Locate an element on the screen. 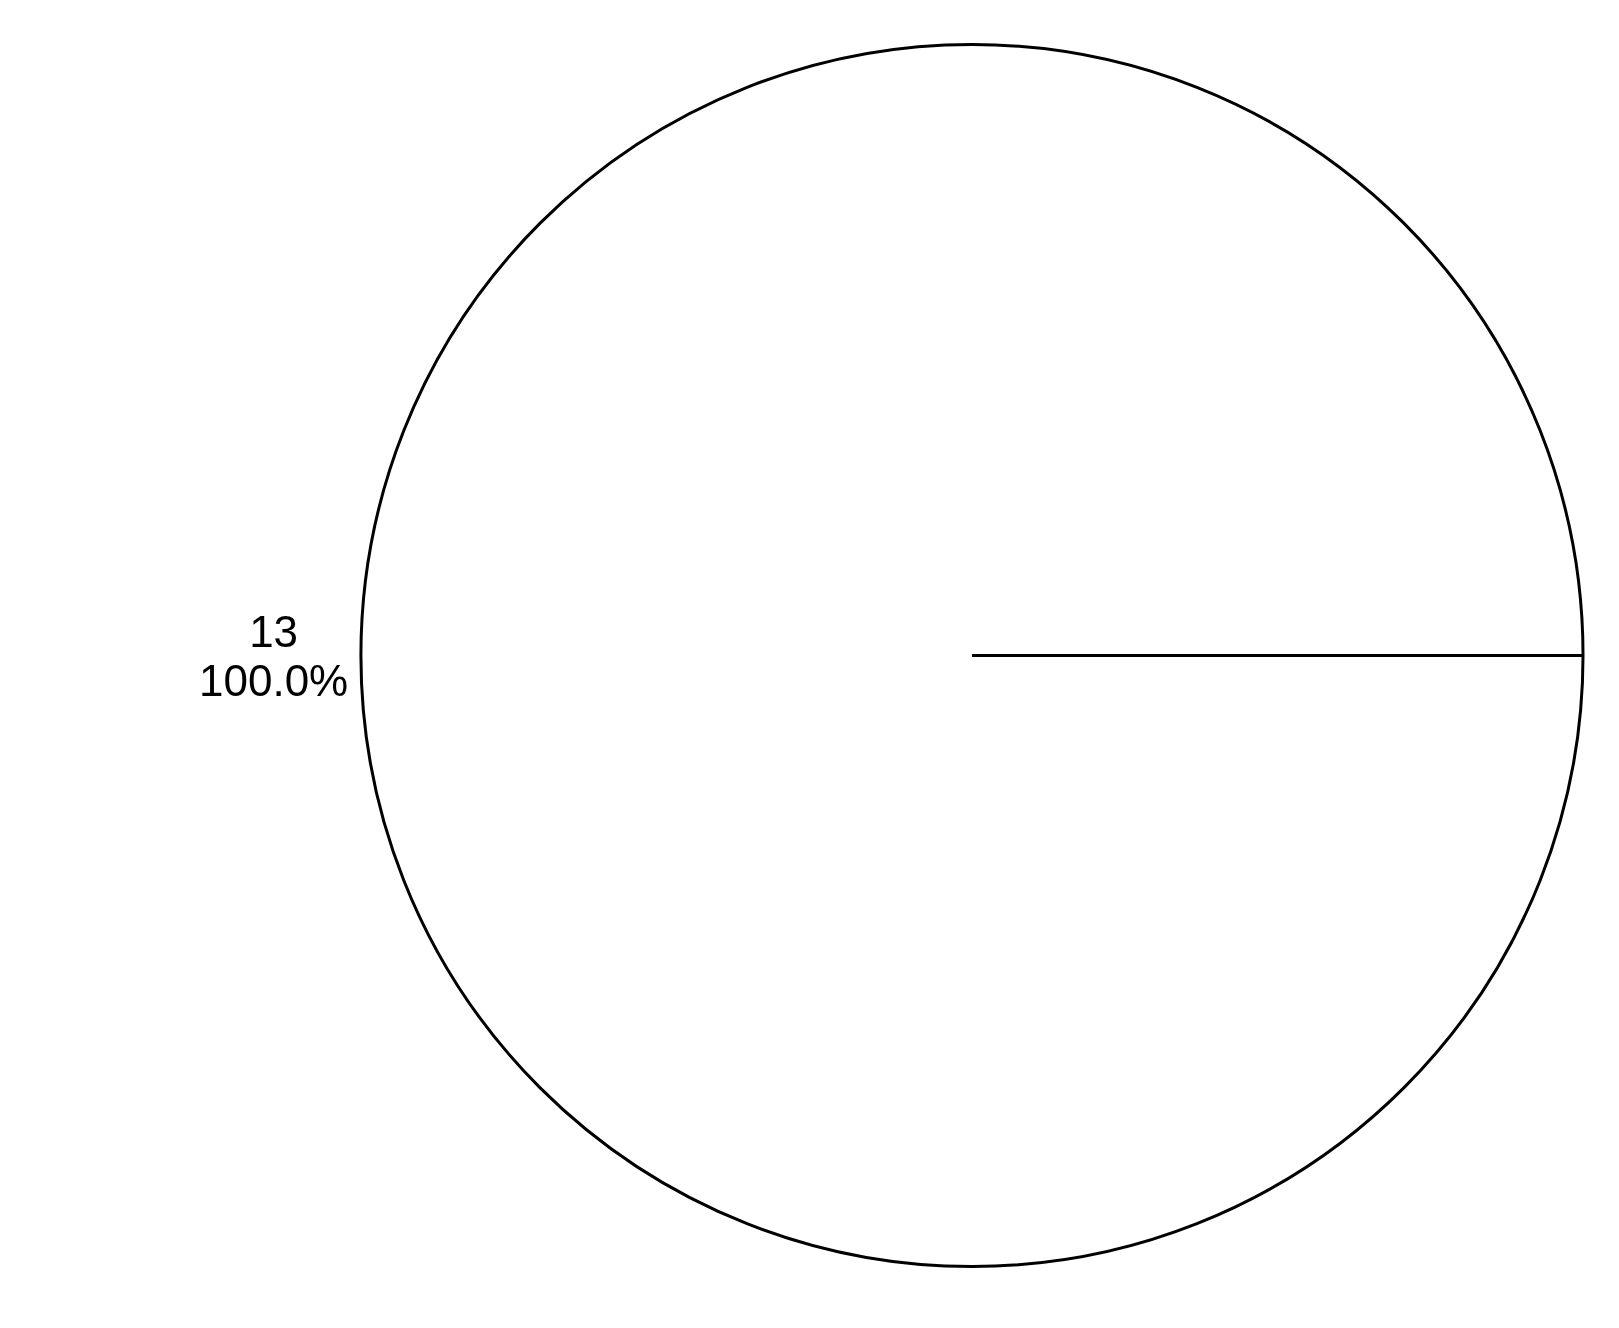  text: 100.0% is located at coordinates (274, 680).